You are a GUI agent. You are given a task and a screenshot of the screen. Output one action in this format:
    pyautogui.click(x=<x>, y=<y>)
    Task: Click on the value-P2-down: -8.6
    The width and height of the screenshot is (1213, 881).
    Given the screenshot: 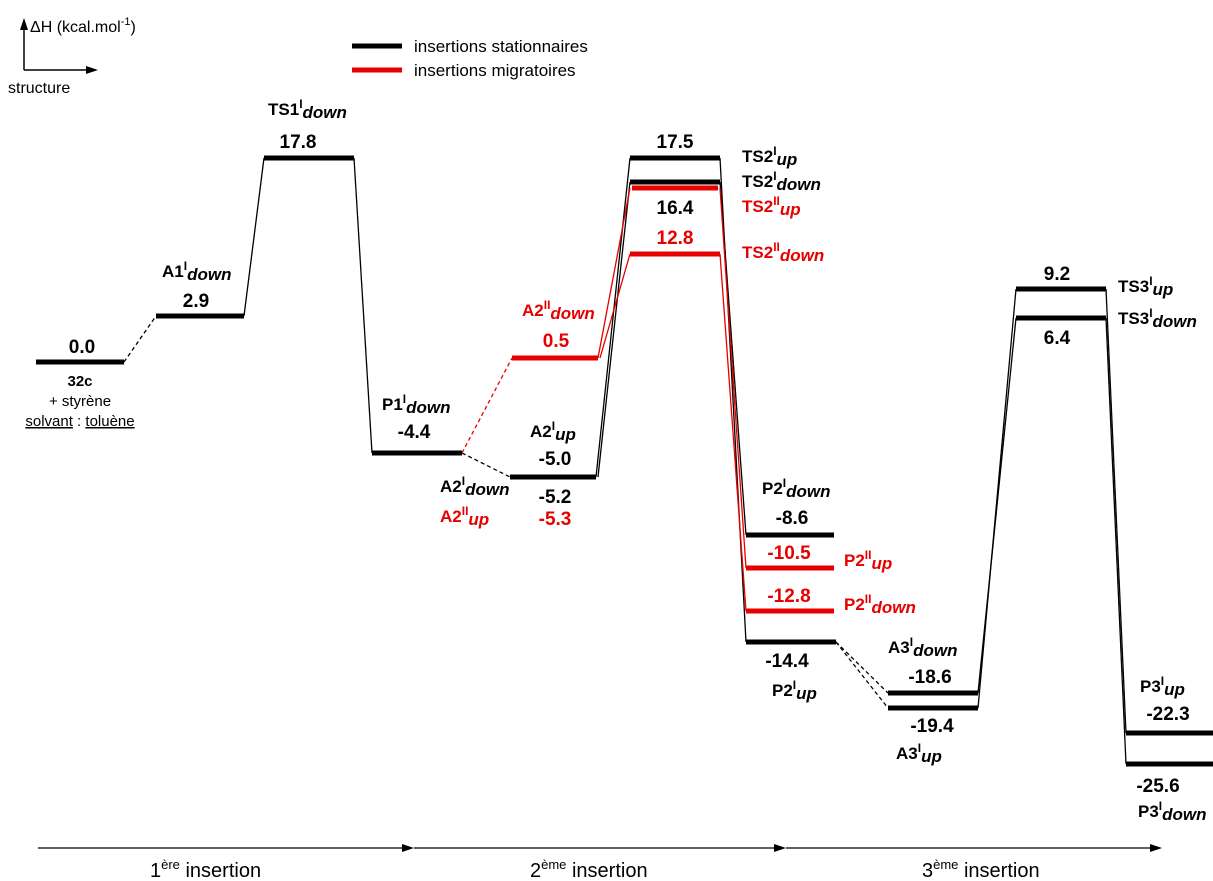 What is the action you would take?
    pyautogui.click(x=792, y=518)
    